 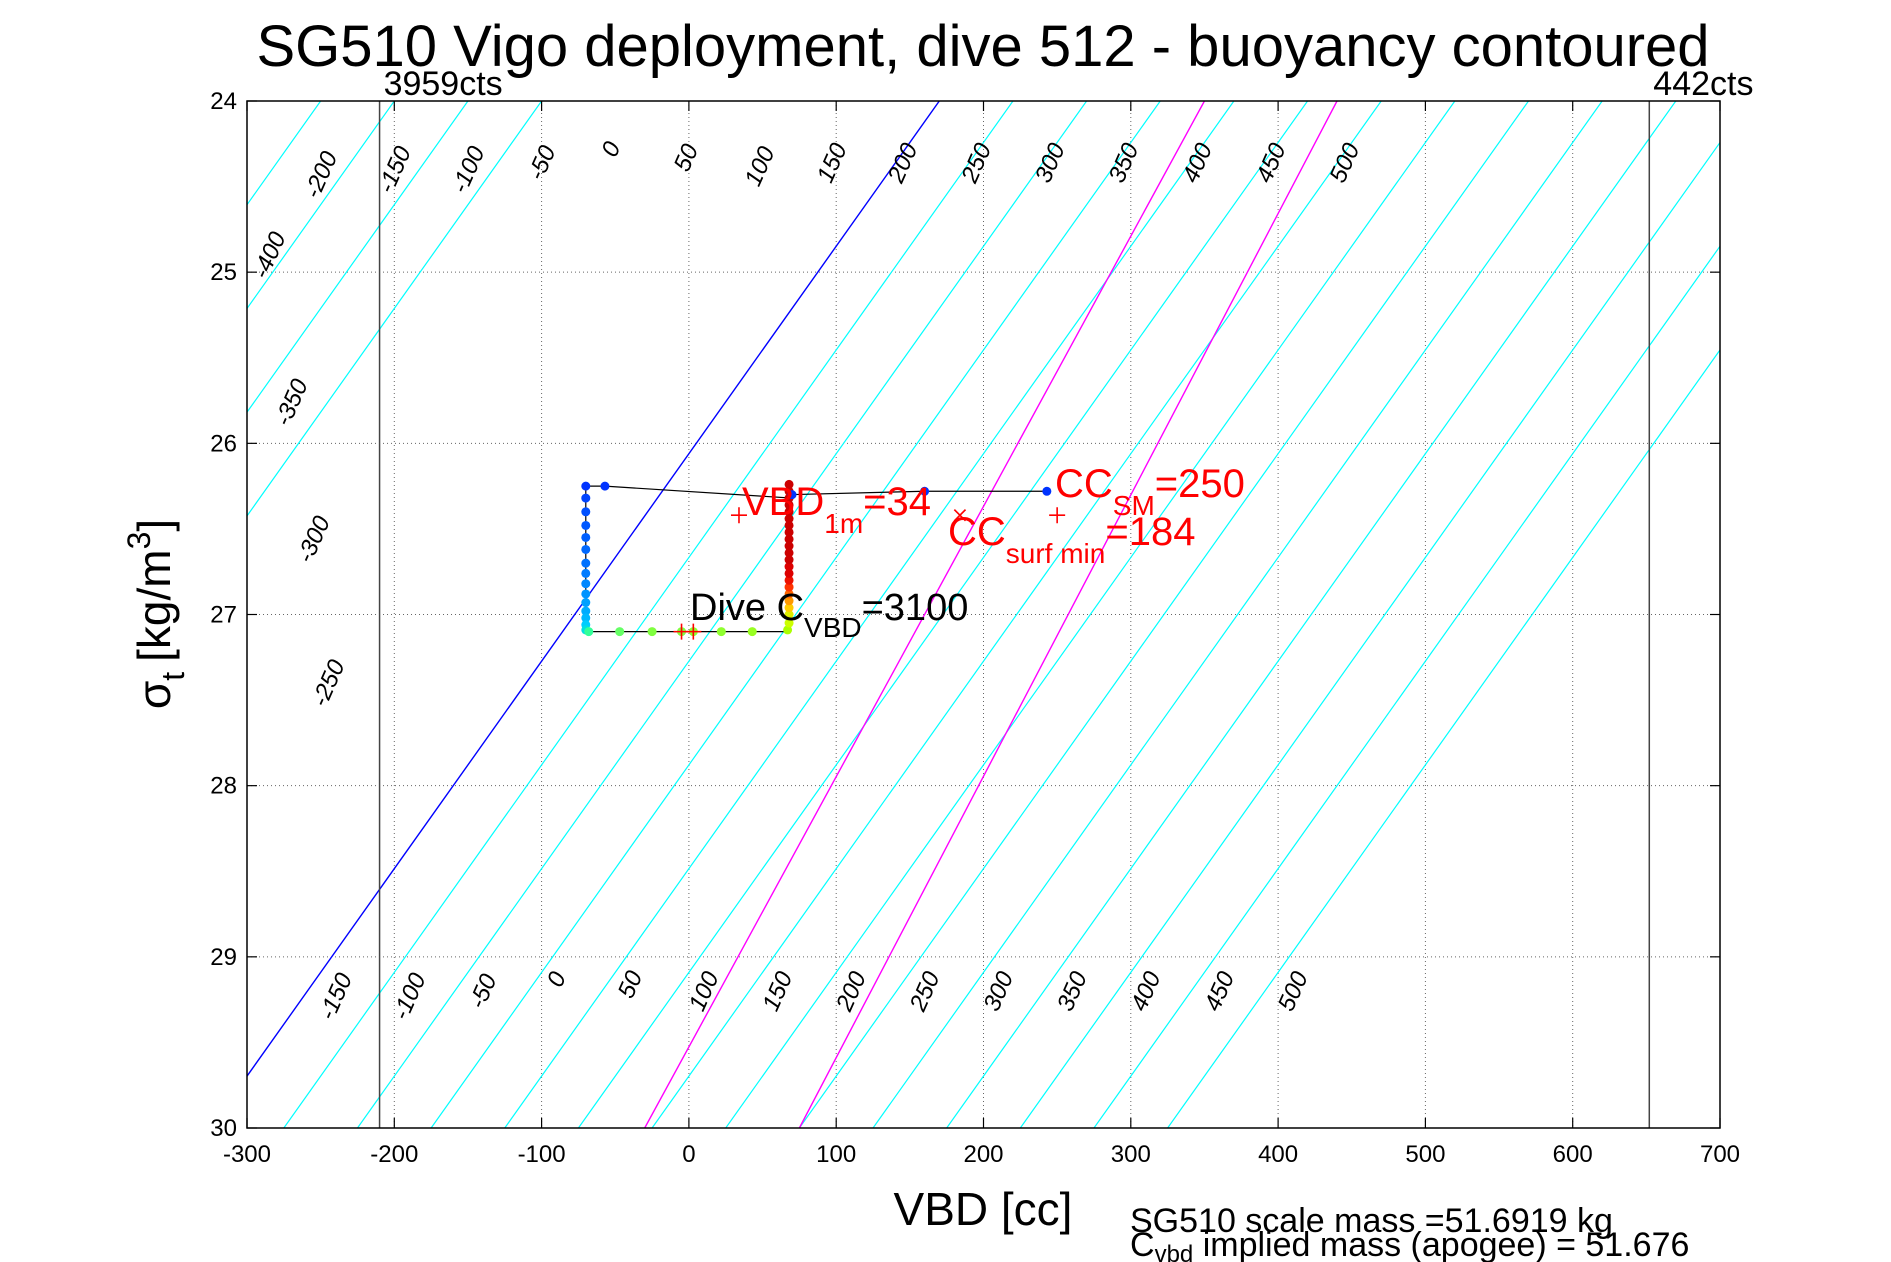 I want to click on scale-mass-text: SG510 scale mass =51.6919 kg, so click(x=1371, y=1221).